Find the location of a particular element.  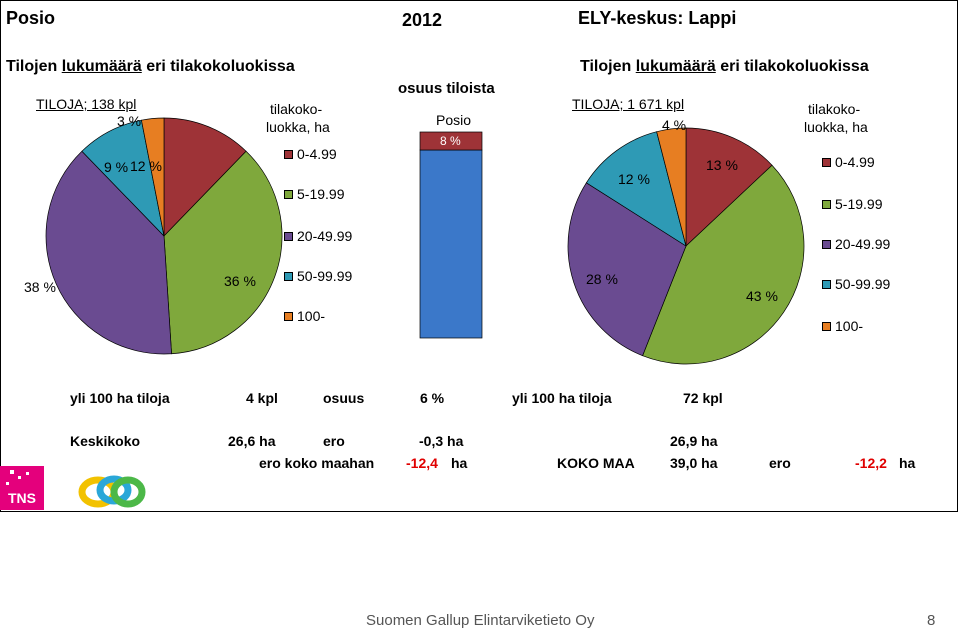

left-legend-item-5-19.99: 5-19.99 is located at coordinates (314, 194).